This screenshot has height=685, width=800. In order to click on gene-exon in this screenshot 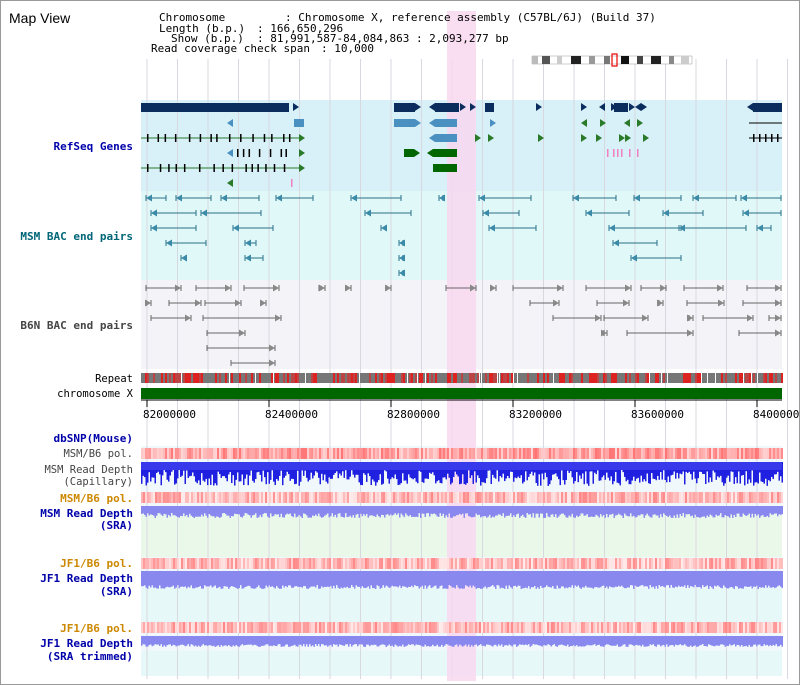, I will do `click(284, 168)`.